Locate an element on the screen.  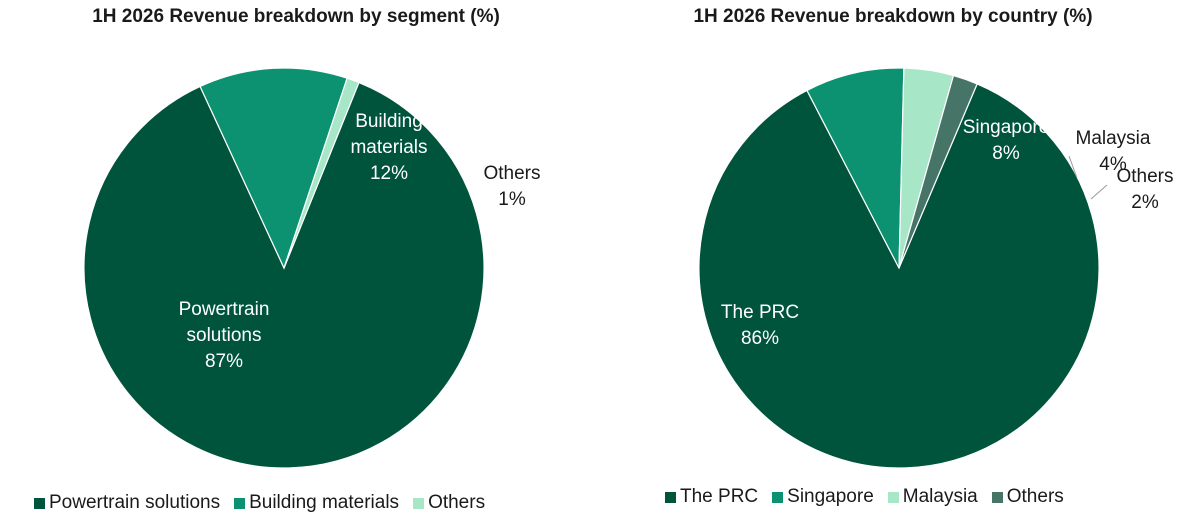
segment-legend-item-building-materials: Building materials is located at coordinates (316, 503).